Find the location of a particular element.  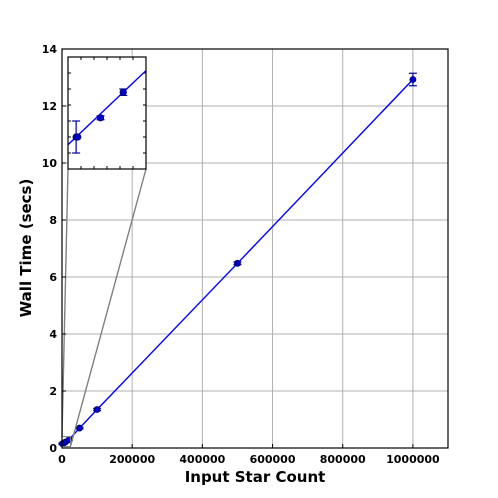

inset-plot is located at coordinates (107, 113).